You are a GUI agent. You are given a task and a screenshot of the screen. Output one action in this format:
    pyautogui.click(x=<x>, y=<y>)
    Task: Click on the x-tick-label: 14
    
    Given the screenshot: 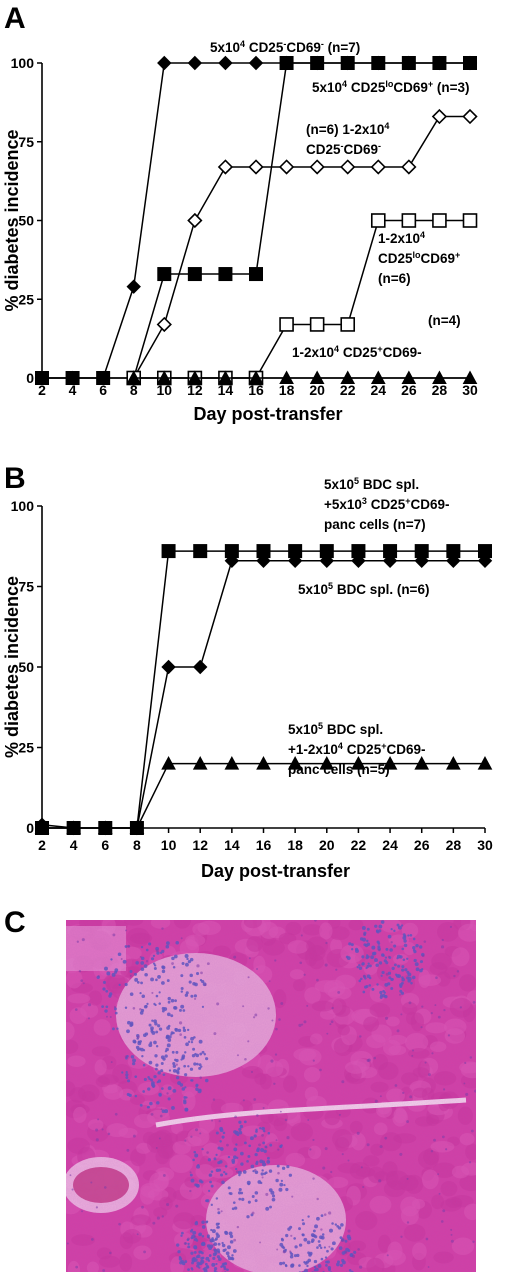 What is the action you would take?
    pyautogui.click(x=226, y=390)
    